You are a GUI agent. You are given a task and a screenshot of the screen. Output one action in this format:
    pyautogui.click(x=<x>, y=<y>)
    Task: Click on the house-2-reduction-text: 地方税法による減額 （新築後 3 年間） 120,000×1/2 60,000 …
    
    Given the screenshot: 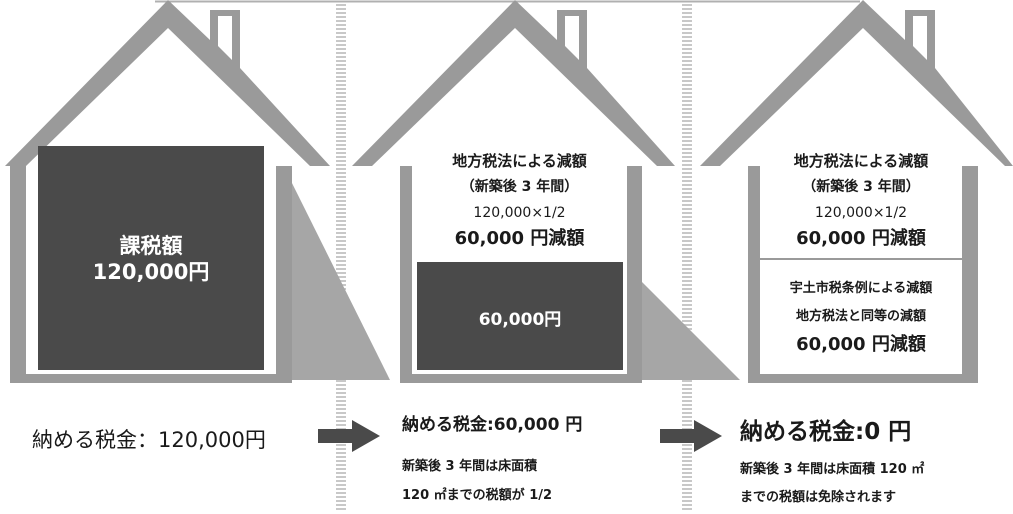 What is the action you would take?
    pyautogui.click(x=519, y=200)
    